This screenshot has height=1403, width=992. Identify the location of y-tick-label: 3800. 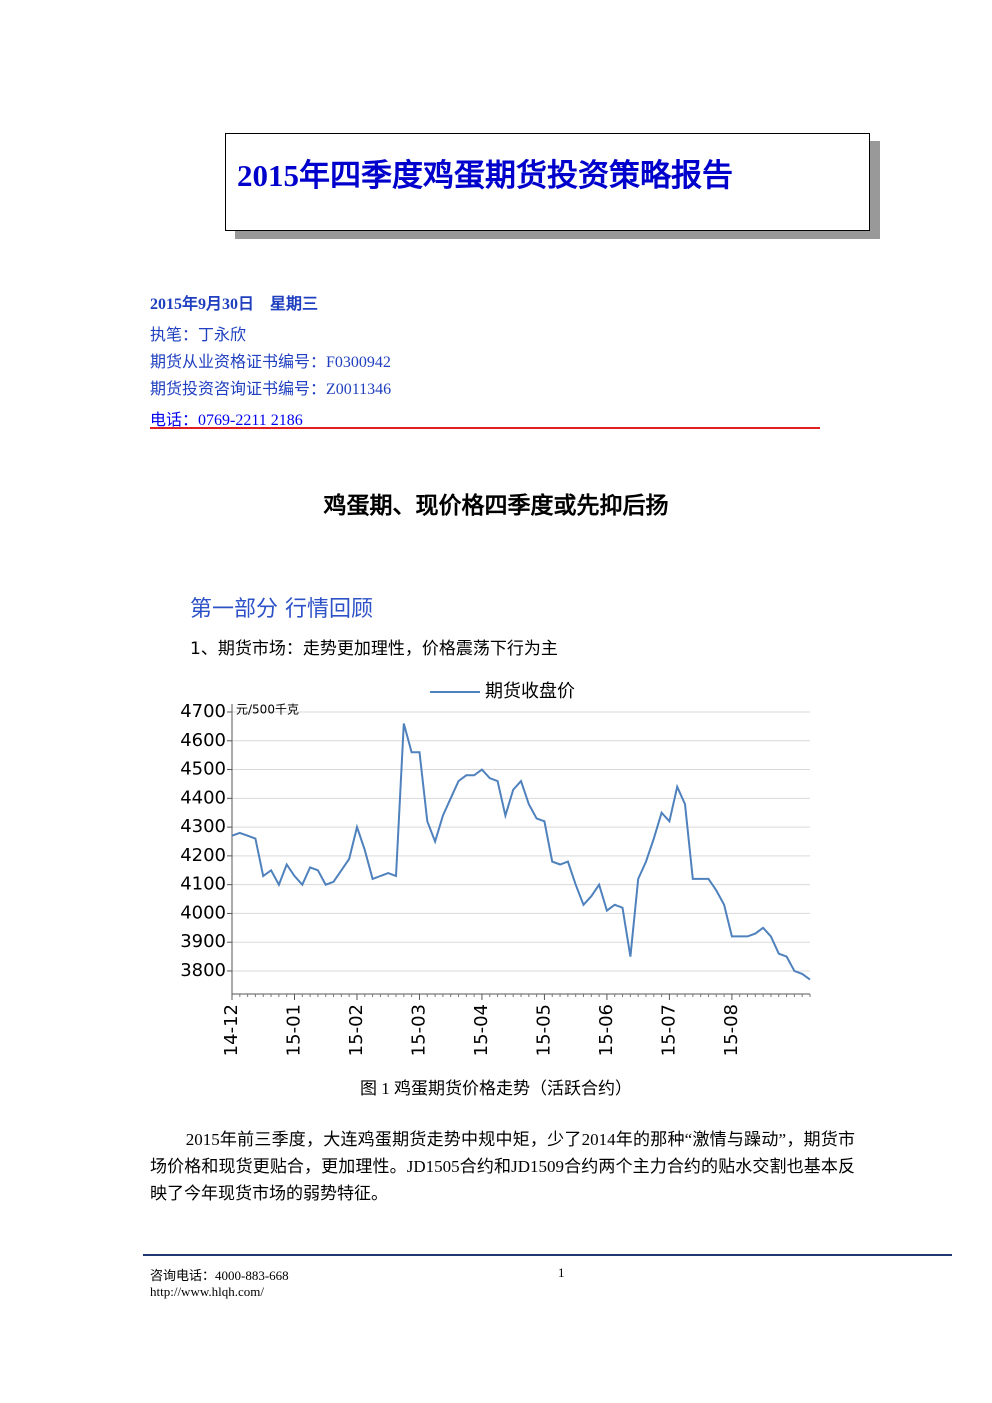
(203, 970).